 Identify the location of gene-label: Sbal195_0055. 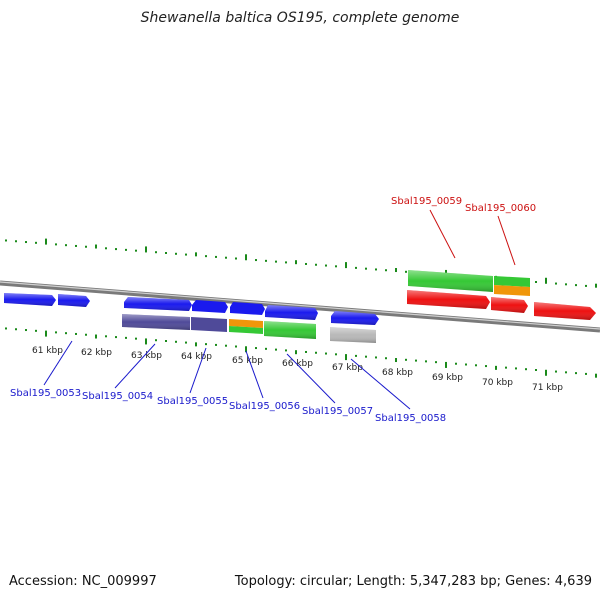
(192, 401).